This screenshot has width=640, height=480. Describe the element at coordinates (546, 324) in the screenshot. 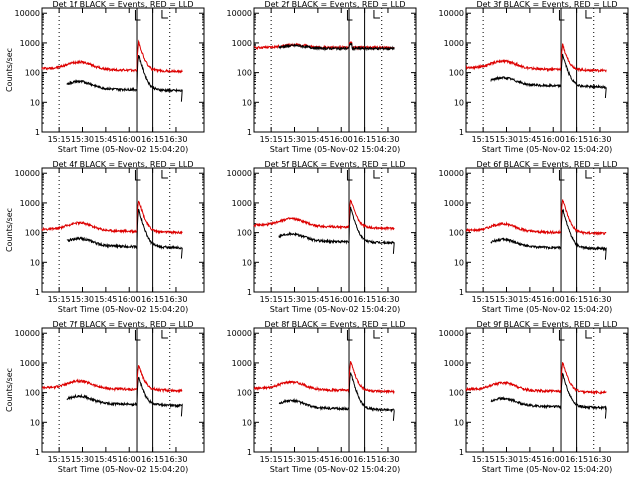

I see `chart-title: Det 9f BLACK = Events, RED = LLD` at that location.